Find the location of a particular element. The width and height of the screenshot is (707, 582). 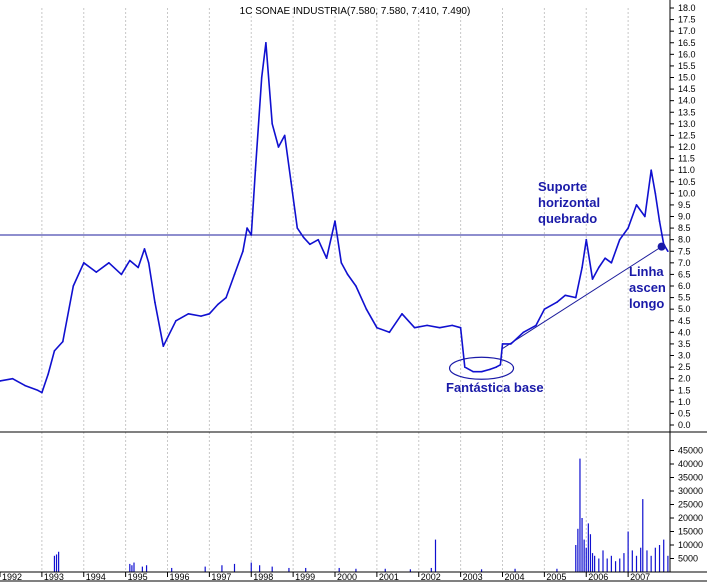

trend-line is located at coordinates (582, 297).